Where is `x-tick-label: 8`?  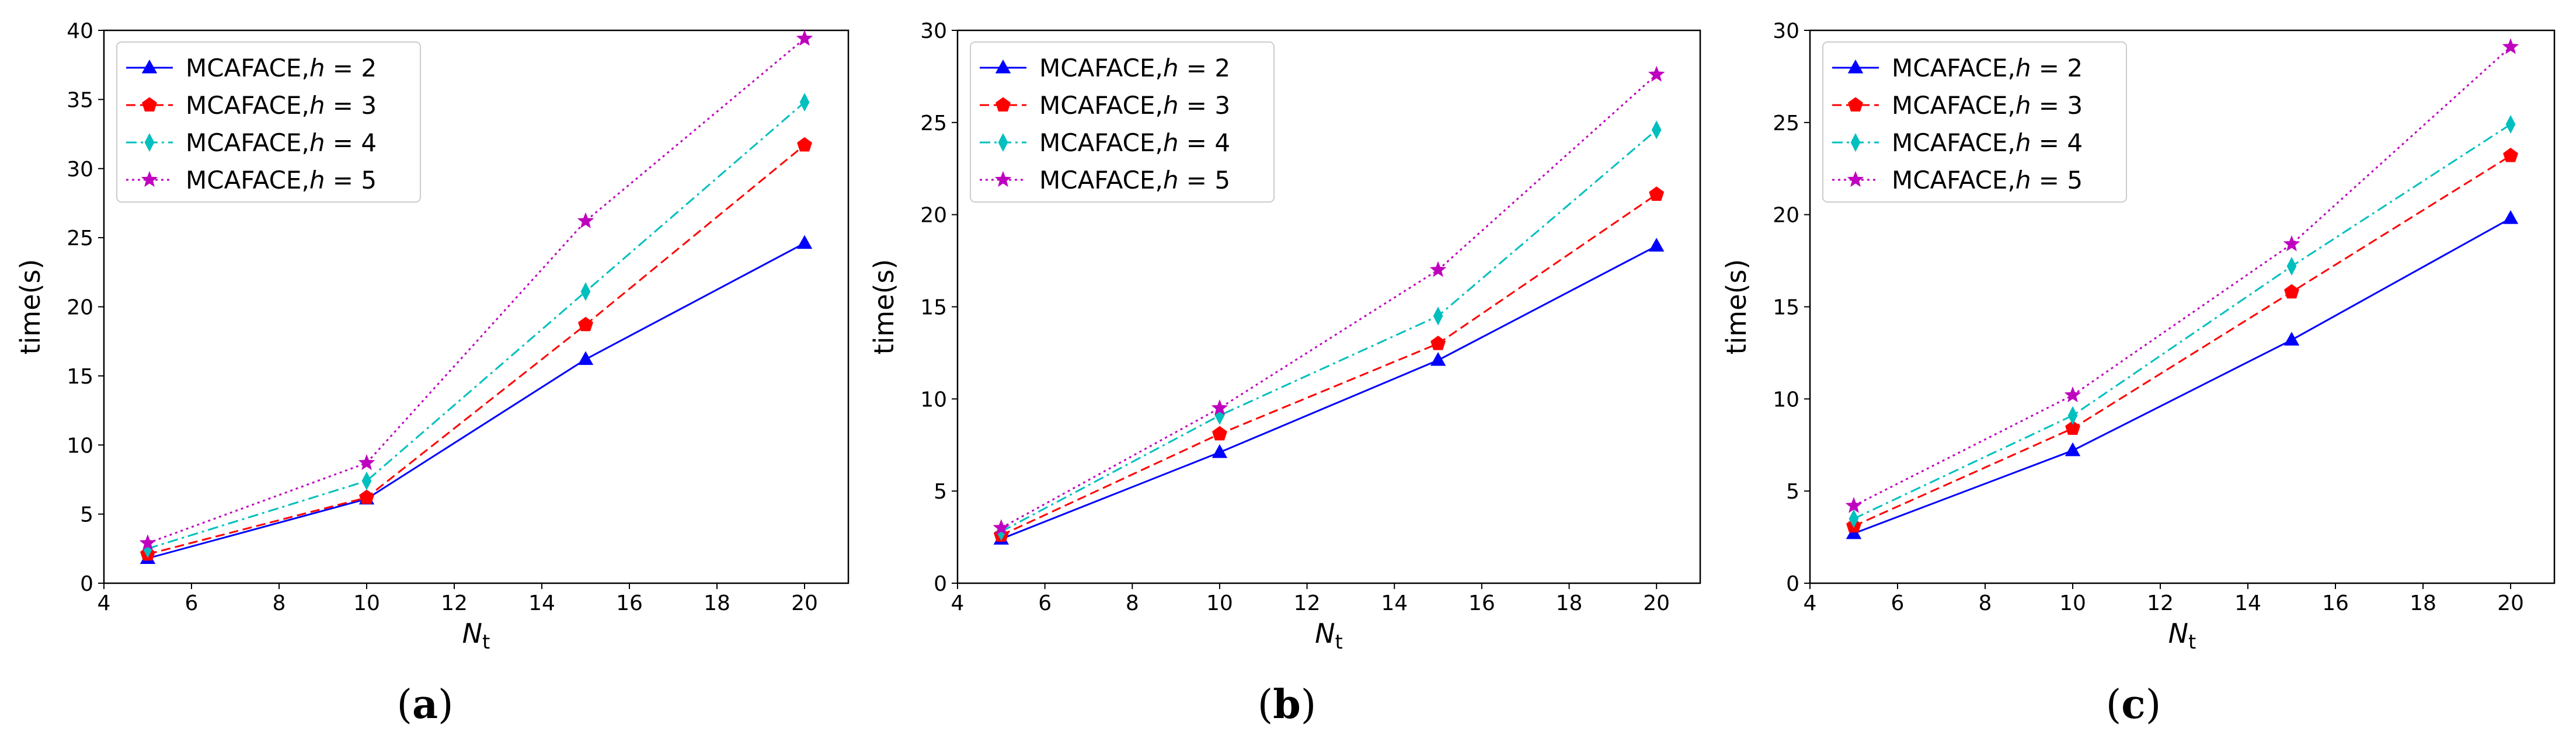 x-tick-label: 8 is located at coordinates (1132, 603).